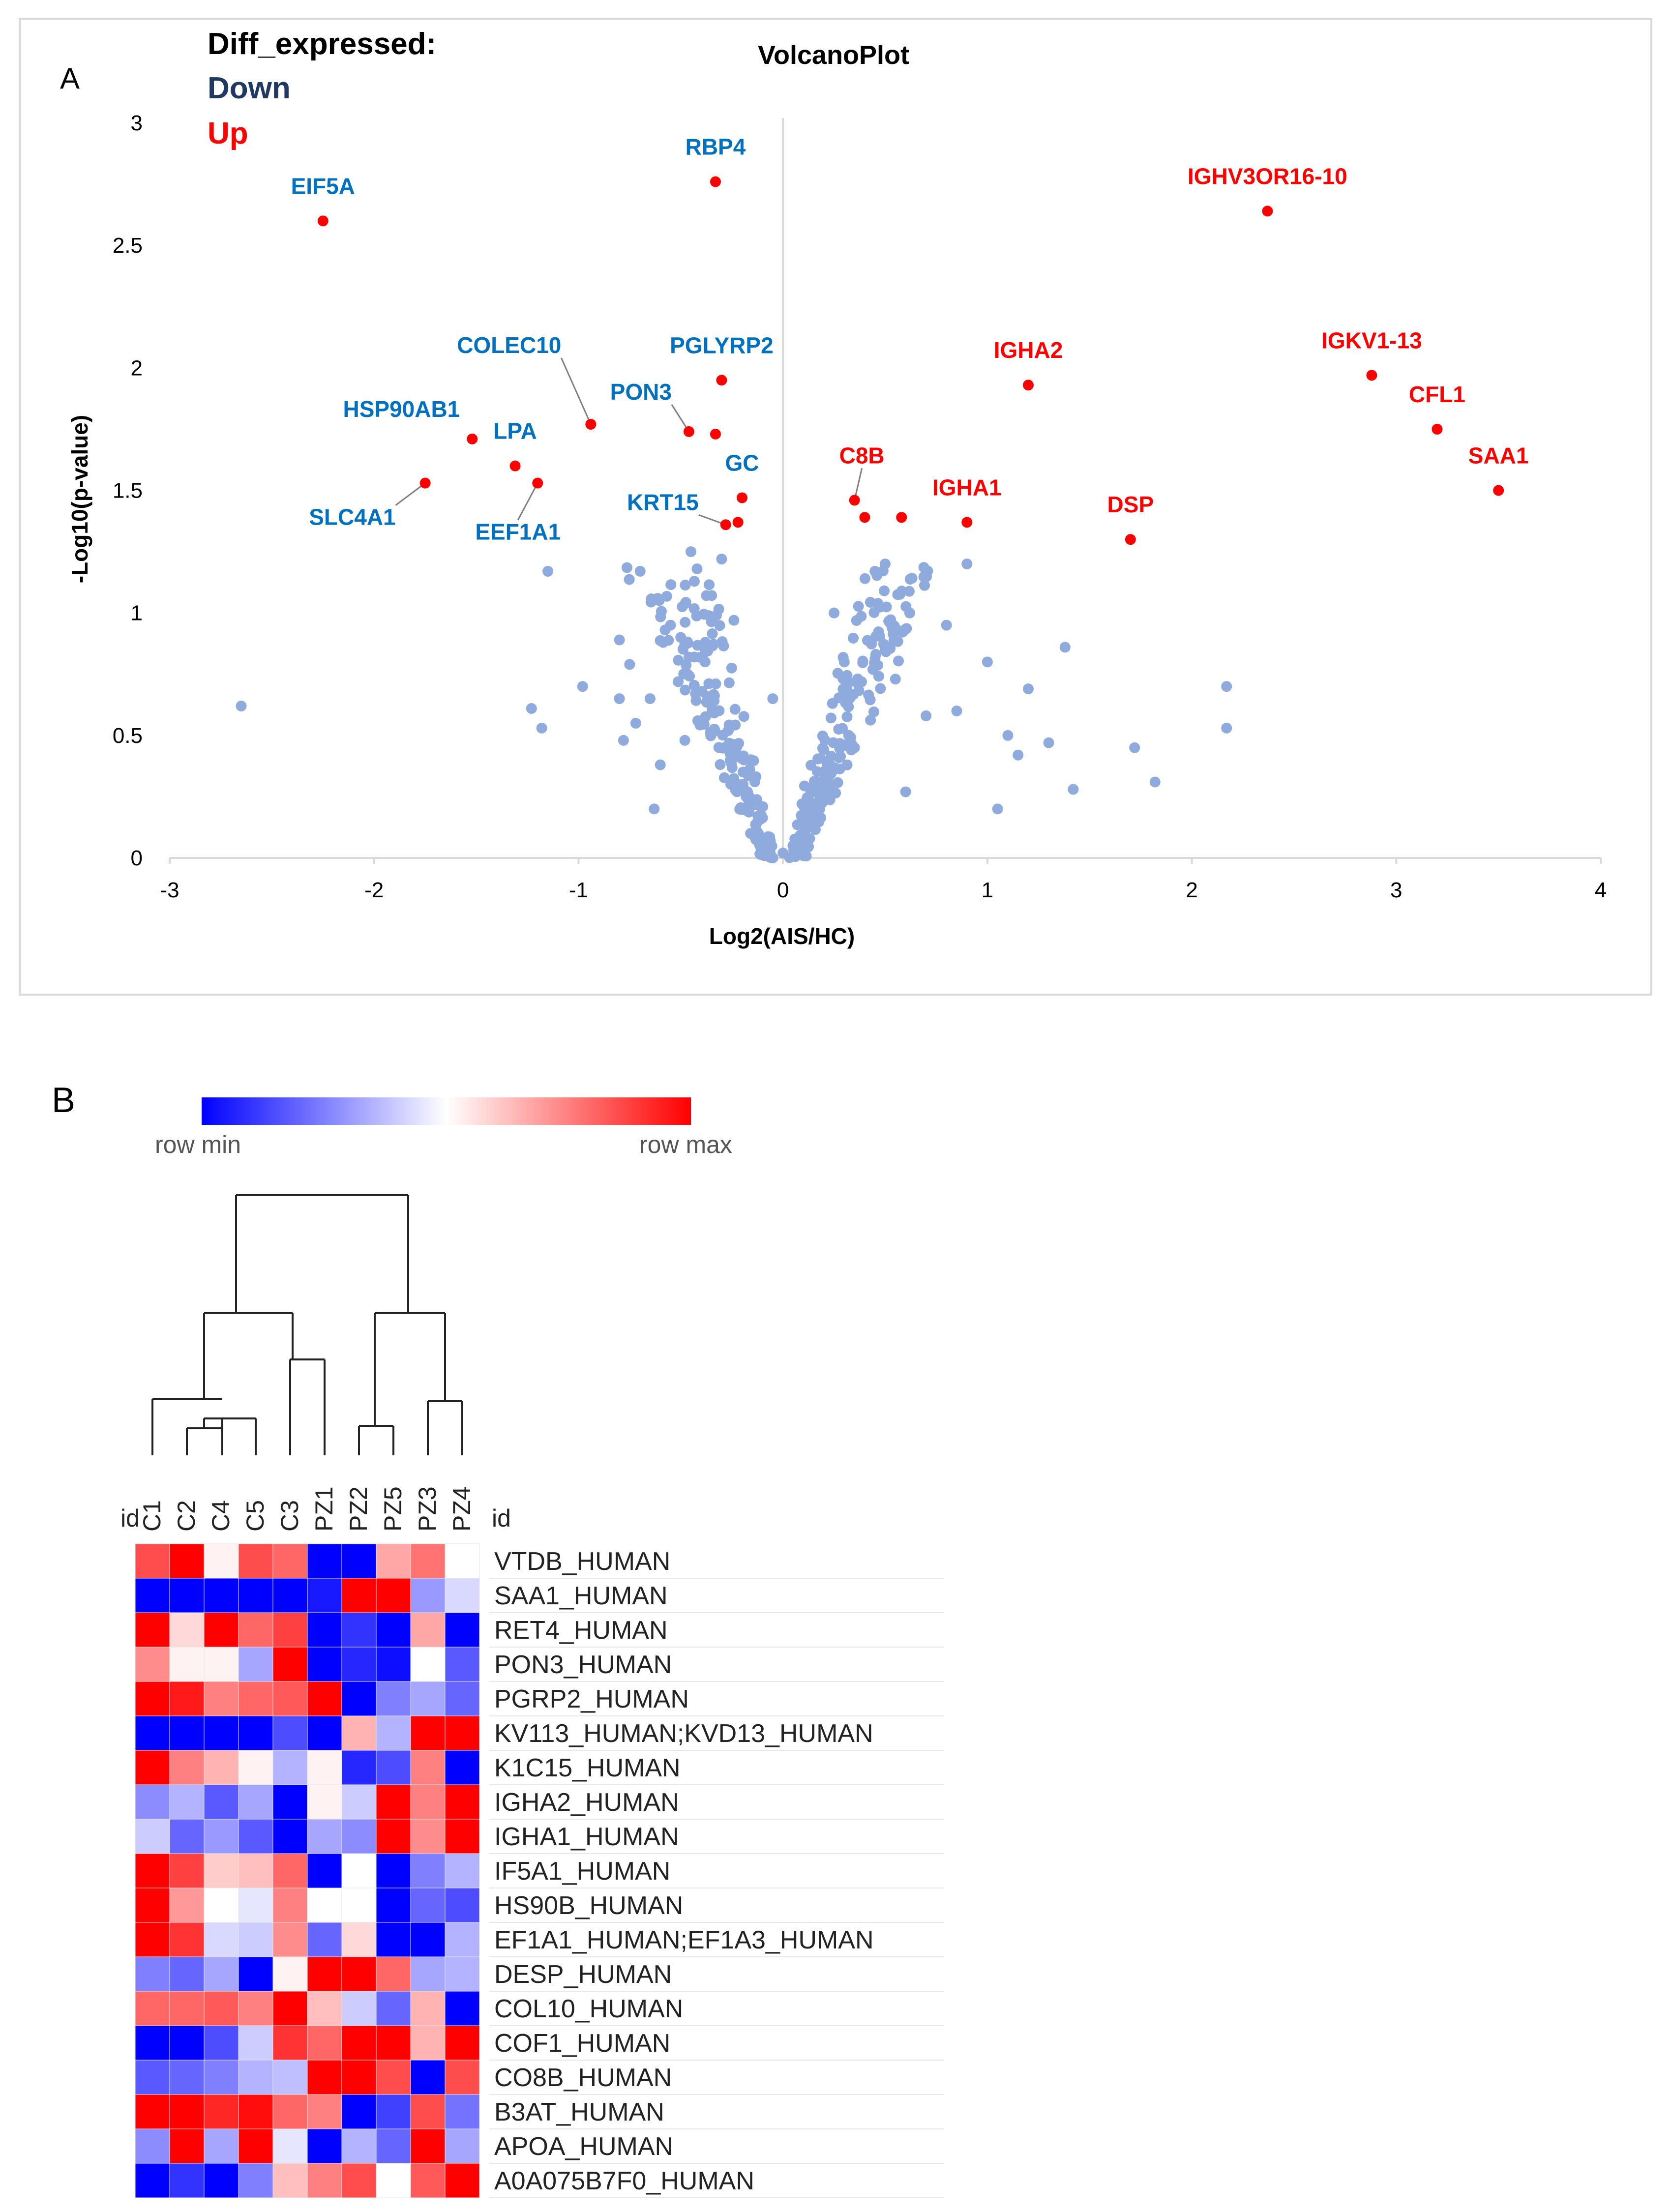  What do you see at coordinates (128, 736) in the screenshot?
I see `y-tick-label: 0.5` at bounding box center [128, 736].